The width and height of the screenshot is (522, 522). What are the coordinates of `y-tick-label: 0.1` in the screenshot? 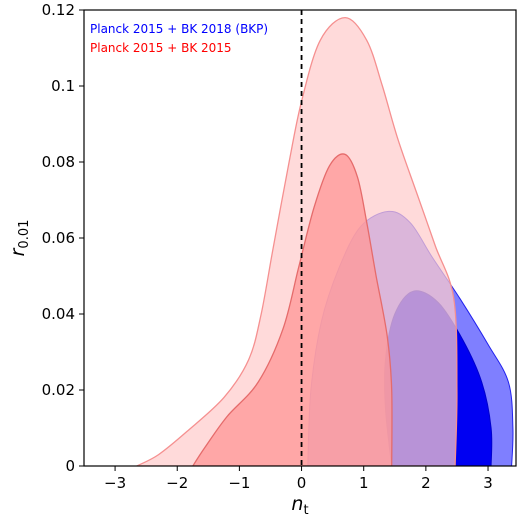 It's located at (63, 86).